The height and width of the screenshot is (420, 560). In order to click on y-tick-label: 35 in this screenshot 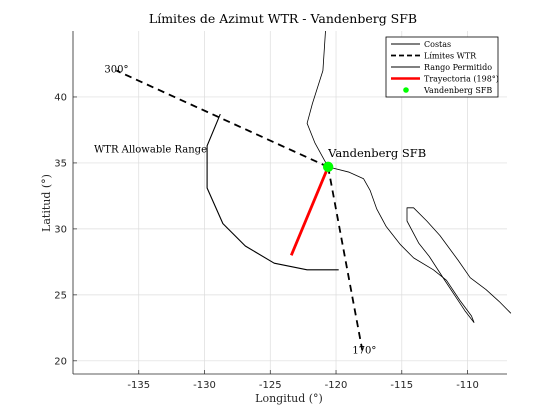, I will do `click(60, 163)`.